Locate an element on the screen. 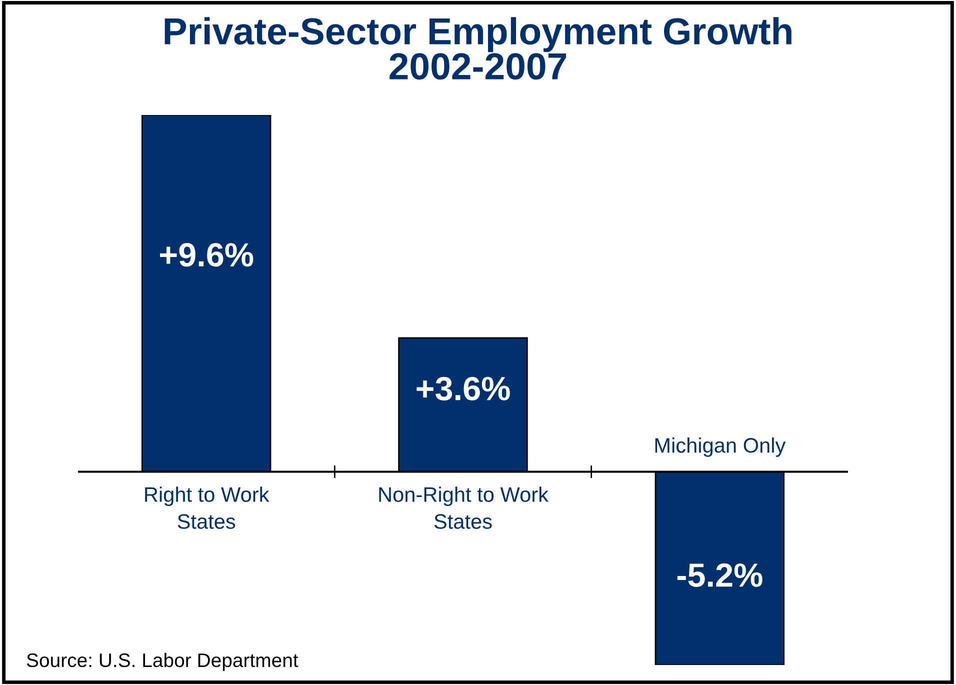  x-tick-label: Michigan Only is located at coordinates (720, 447).